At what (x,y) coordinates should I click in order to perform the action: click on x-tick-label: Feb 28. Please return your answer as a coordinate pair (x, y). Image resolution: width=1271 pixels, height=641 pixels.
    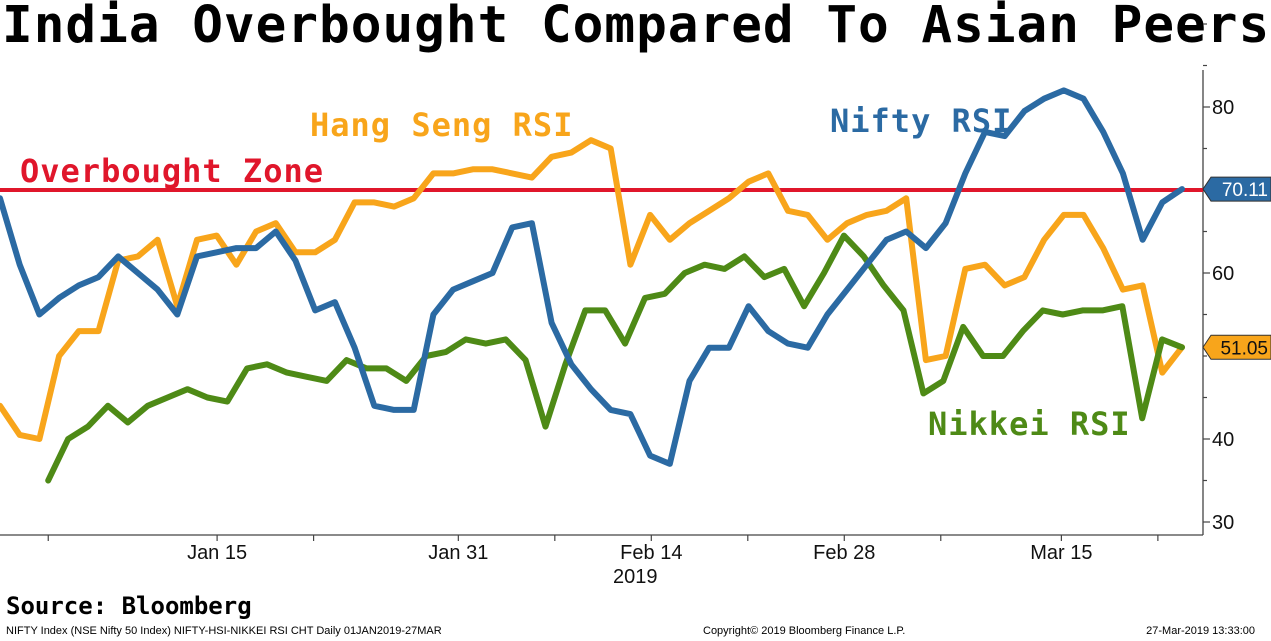
    Looking at the image, I should click on (844, 553).